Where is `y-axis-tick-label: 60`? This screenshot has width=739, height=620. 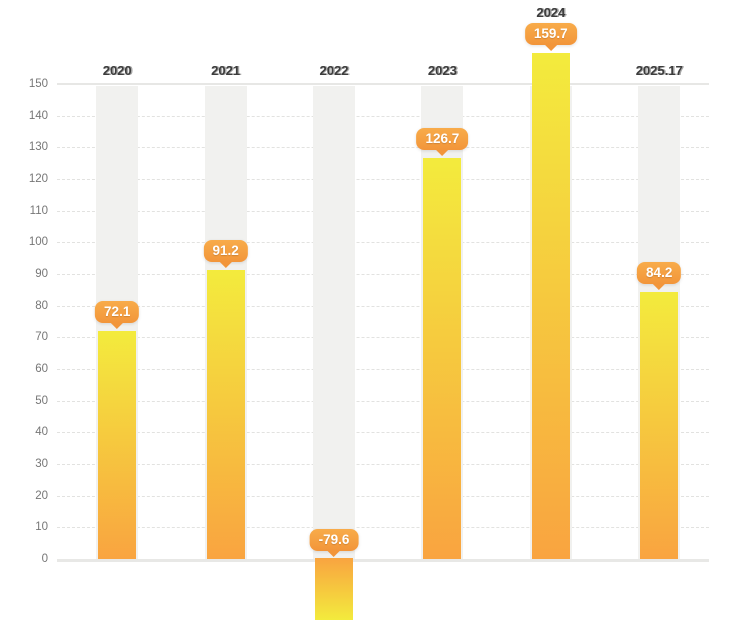 y-axis-tick-label: 60 is located at coordinates (41, 369).